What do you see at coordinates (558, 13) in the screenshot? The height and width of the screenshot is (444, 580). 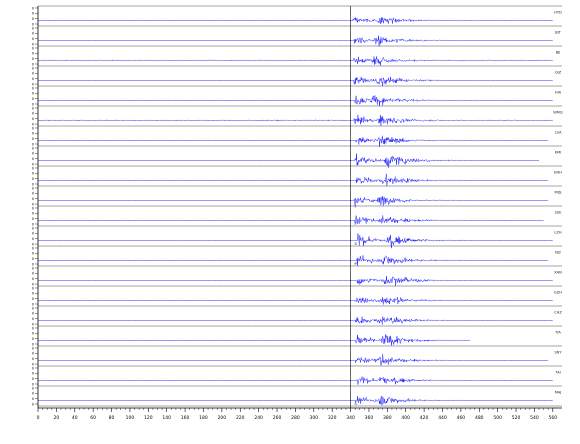 I see `station-label: HYD` at bounding box center [558, 13].